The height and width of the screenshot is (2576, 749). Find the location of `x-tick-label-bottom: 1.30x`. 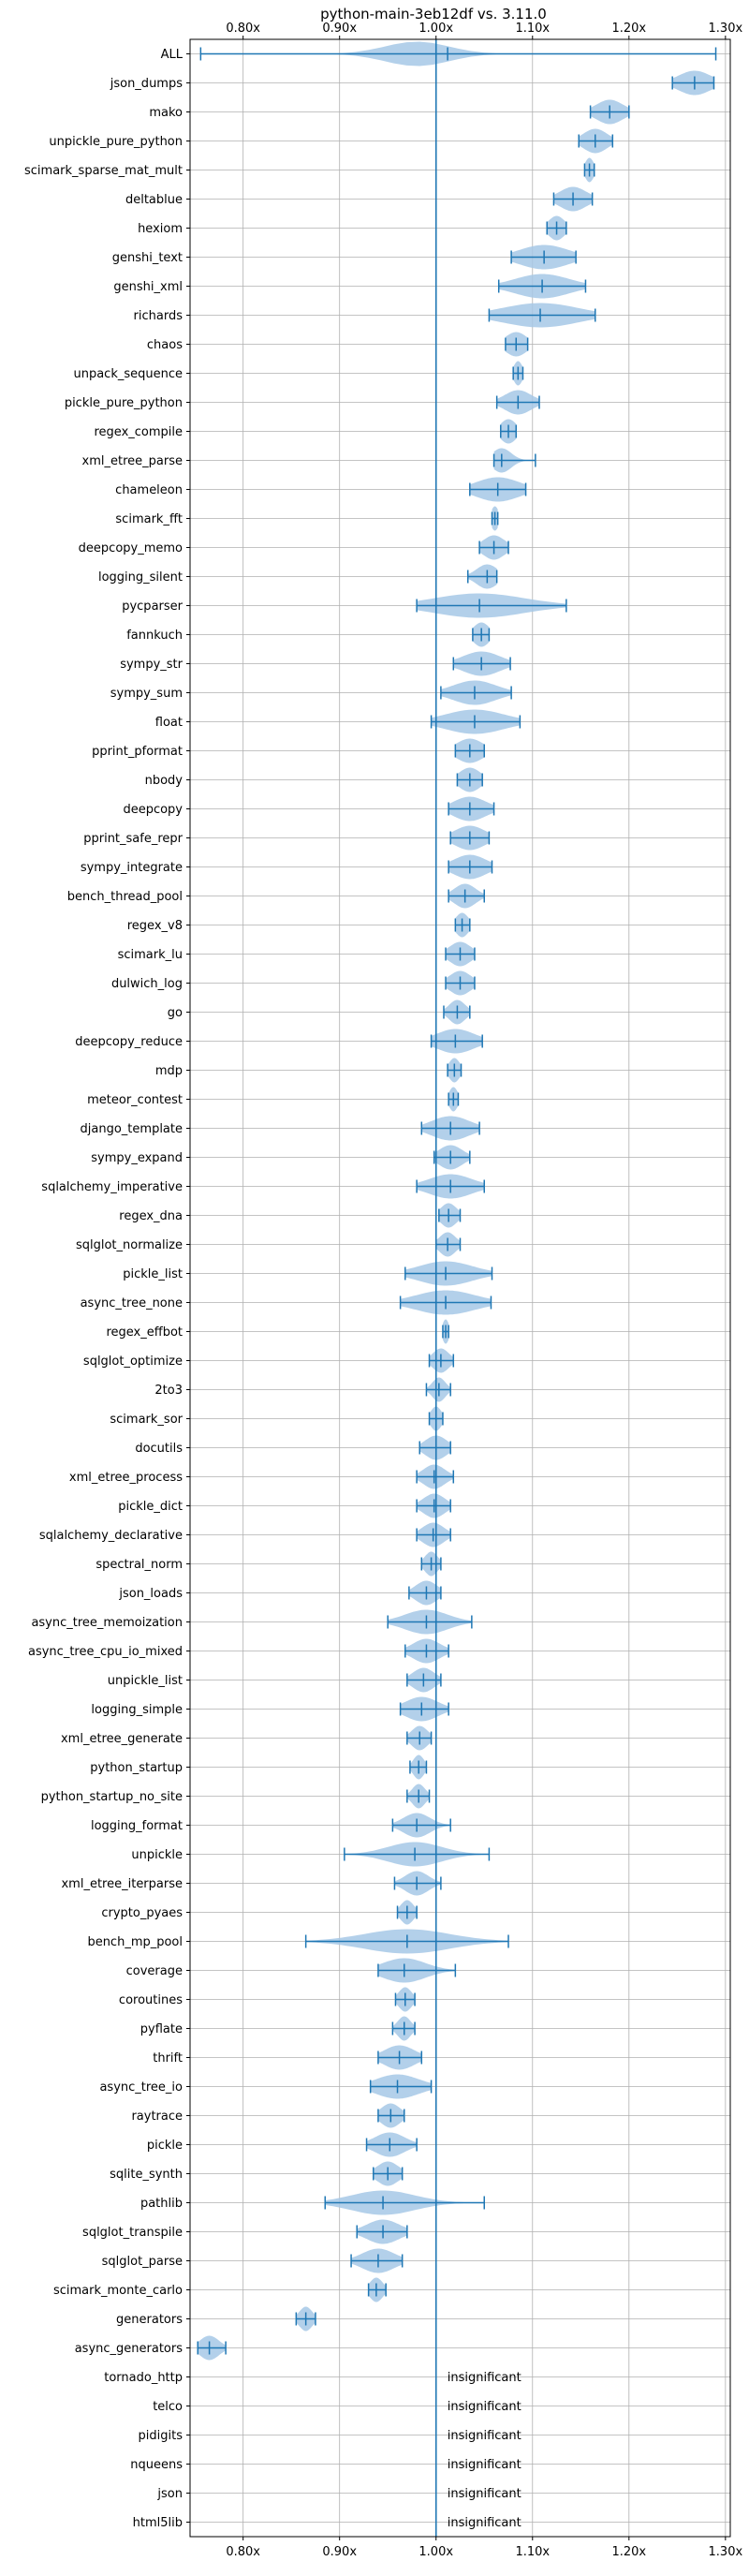

x-tick-label-bottom: 1.30x is located at coordinates (726, 2552).